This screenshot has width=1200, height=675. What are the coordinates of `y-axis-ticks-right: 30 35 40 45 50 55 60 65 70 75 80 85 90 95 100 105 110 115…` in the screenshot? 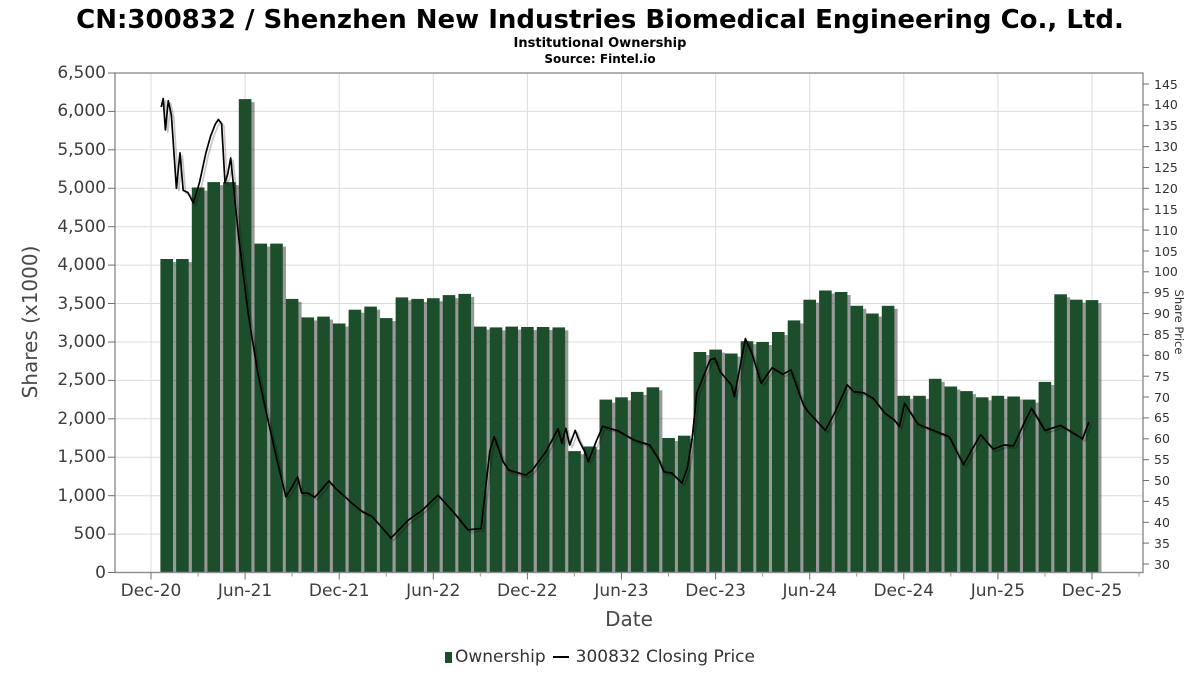 It's located at (1177, 337).